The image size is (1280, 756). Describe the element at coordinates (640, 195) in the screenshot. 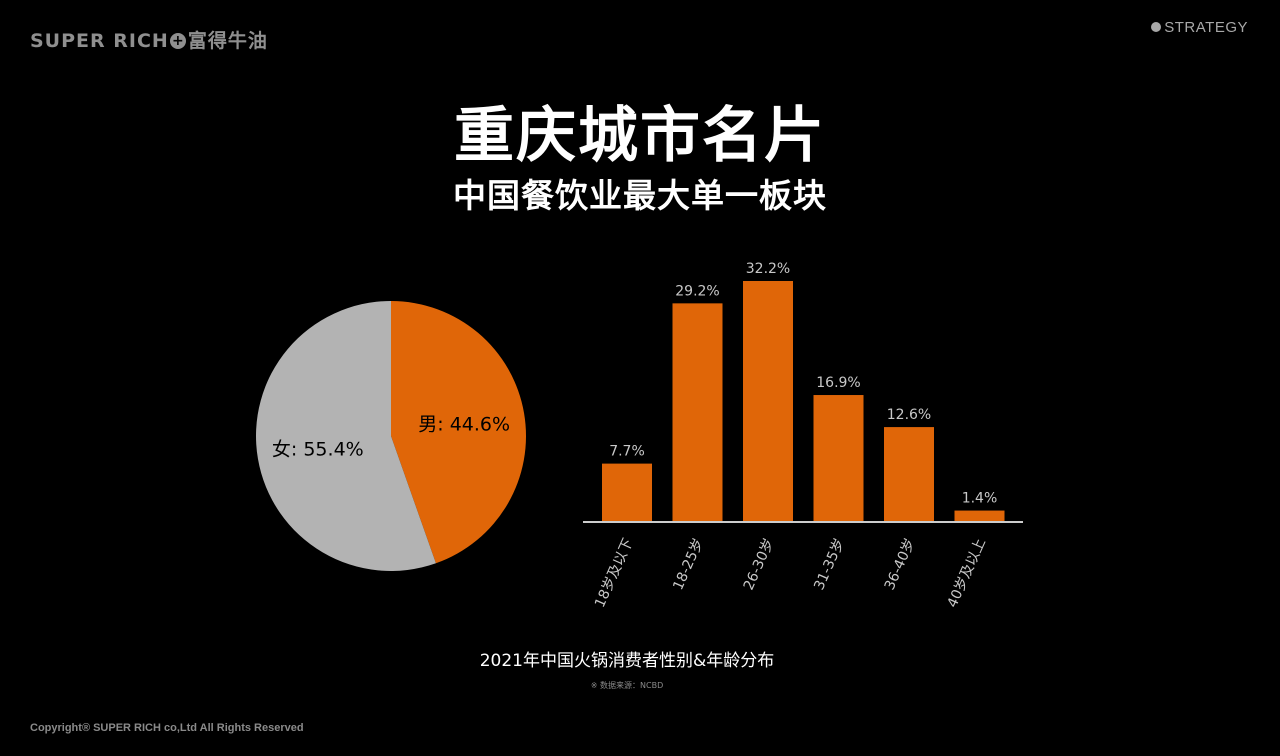

I see `page-subtitle: 中国餐饮业最大单一板块` at that location.